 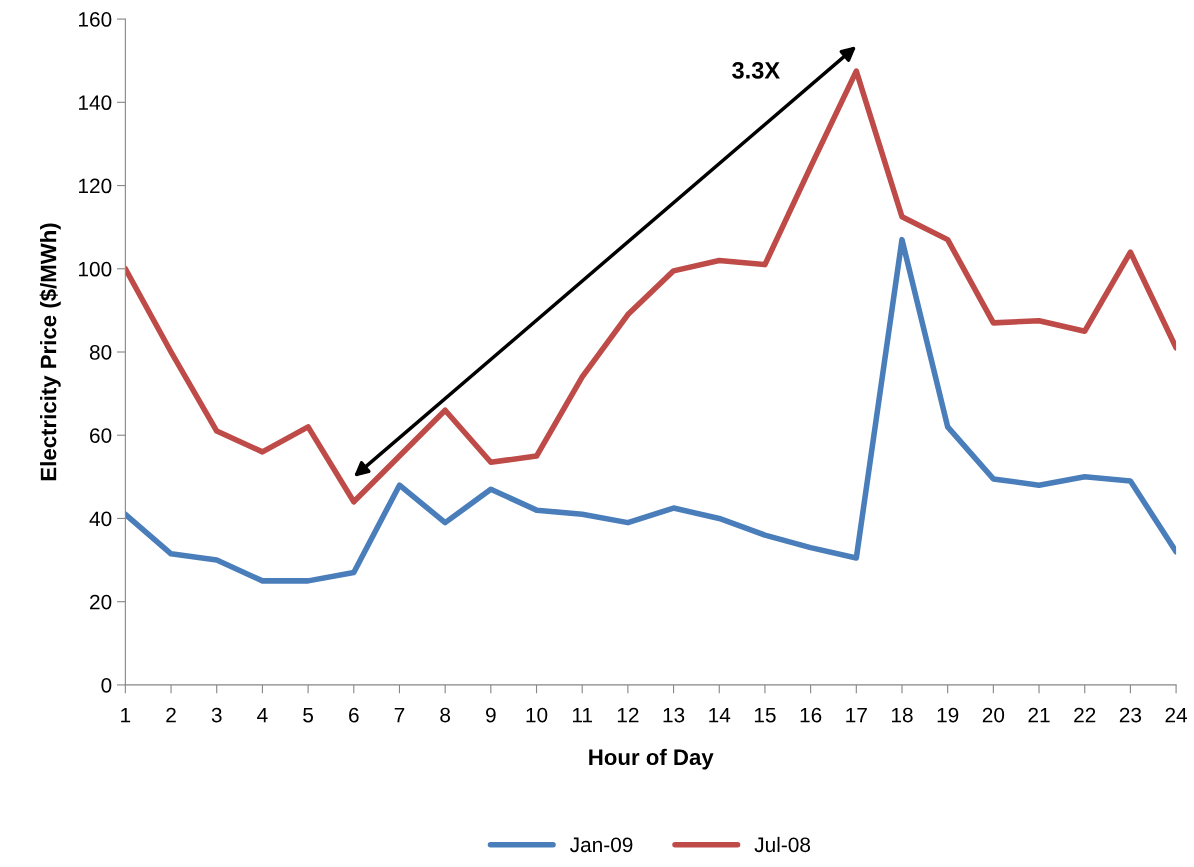 I want to click on x-tick-label: 20, so click(x=993, y=715).